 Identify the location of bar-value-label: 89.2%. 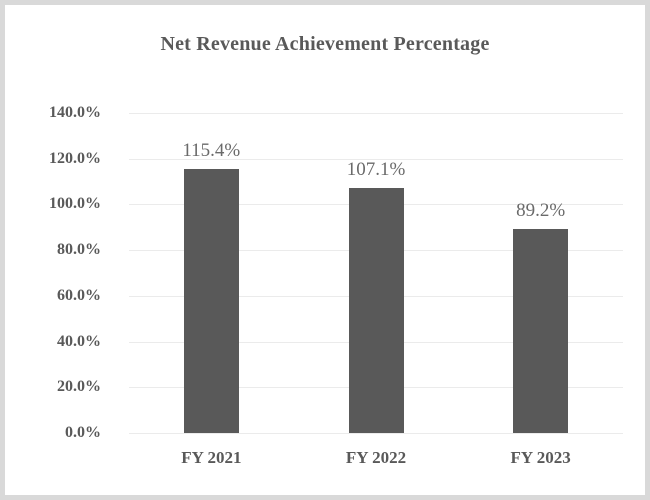
(541, 211).